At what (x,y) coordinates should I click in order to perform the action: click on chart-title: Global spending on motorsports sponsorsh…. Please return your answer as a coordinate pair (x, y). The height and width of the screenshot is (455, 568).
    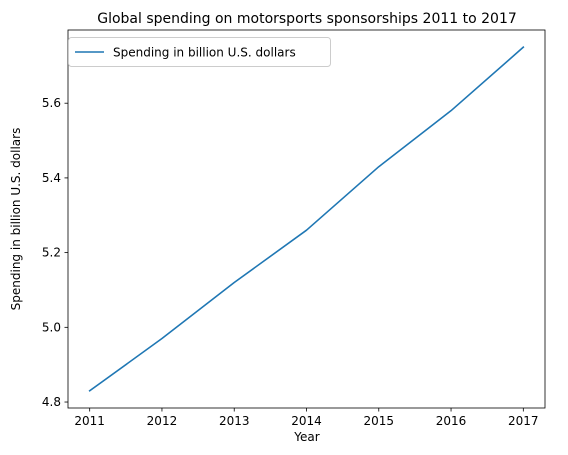
    Looking at the image, I should click on (307, 19).